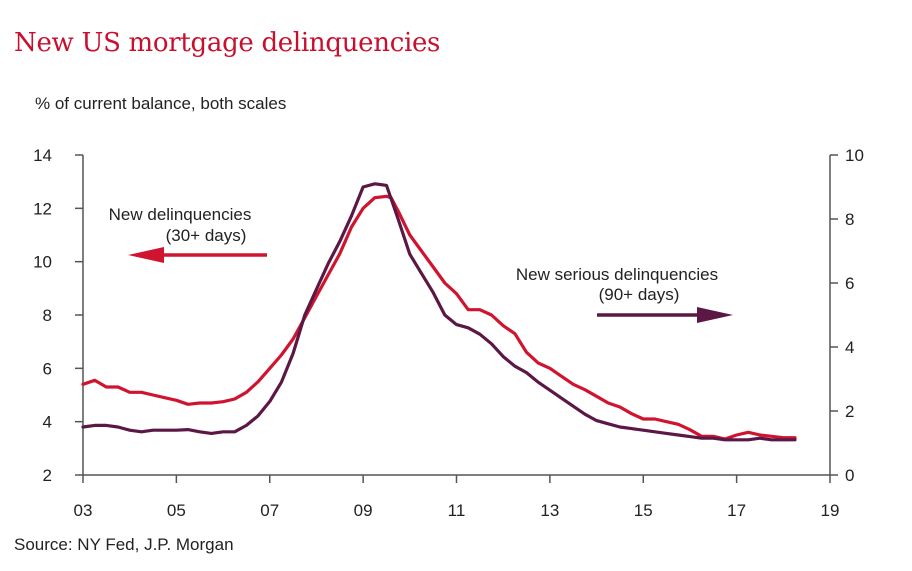 The height and width of the screenshot is (571, 912). Describe the element at coordinates (47, 368) in the screenshot. I see `left-tick-label: 6` at that location.